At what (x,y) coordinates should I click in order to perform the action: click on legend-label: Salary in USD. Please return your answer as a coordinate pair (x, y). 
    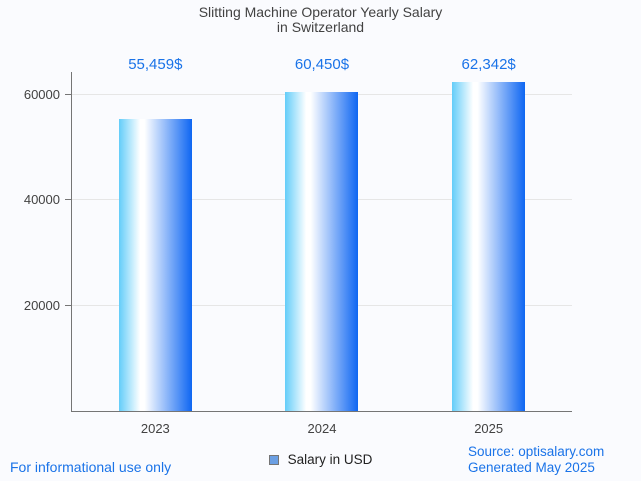
    Looking at the image, I should click on (330, 459).